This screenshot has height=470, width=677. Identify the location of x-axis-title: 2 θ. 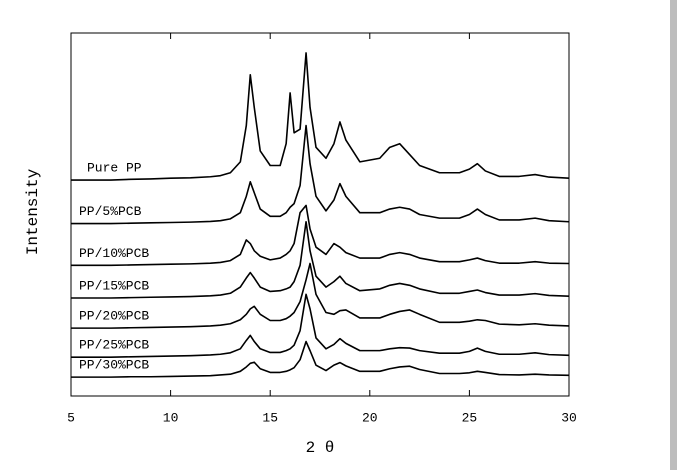
(320, 448).